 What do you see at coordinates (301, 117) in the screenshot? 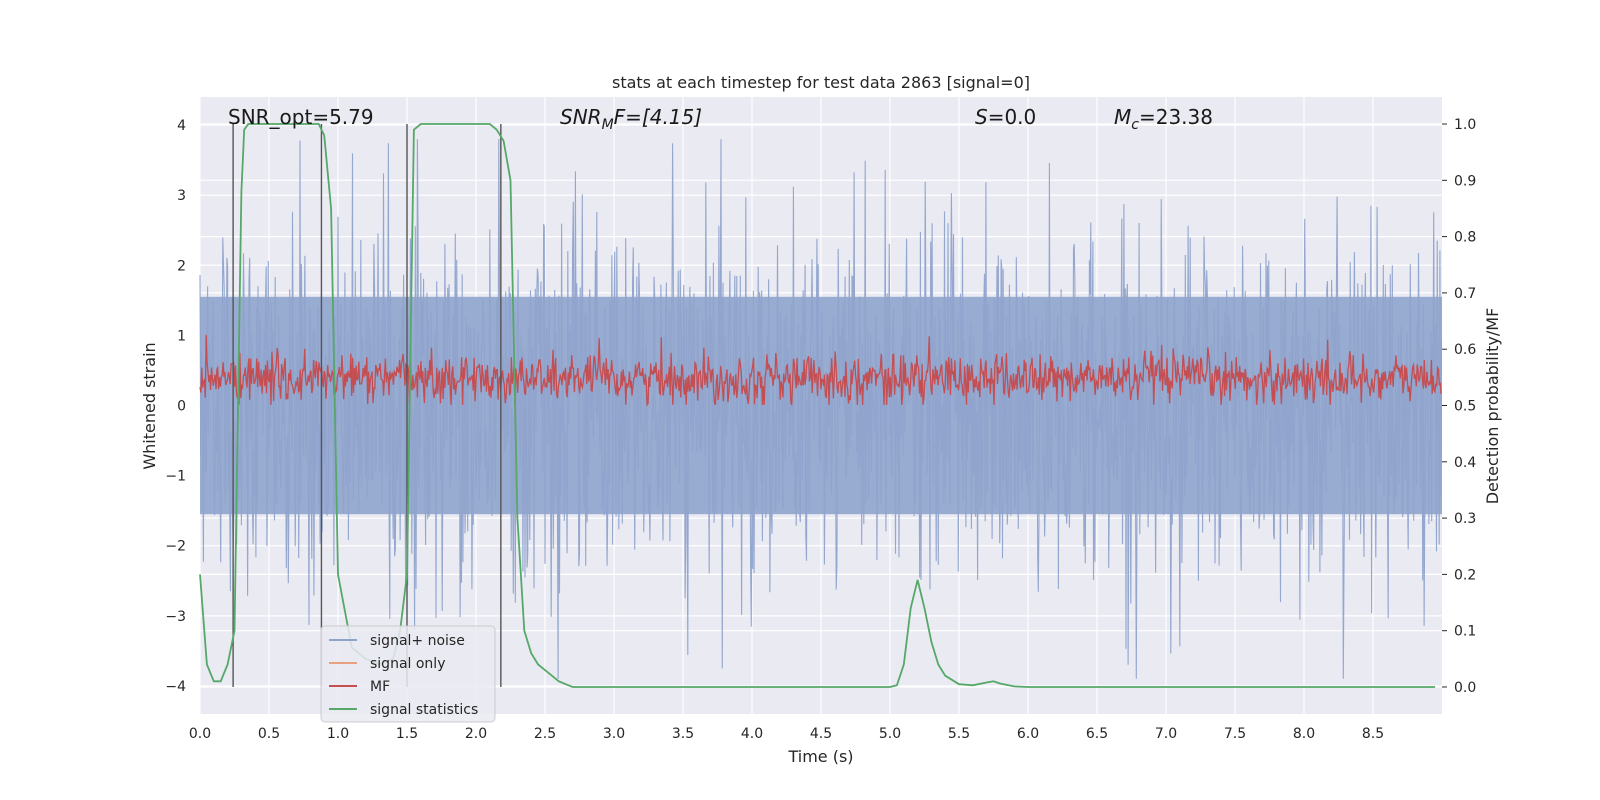
I see `snr-opt-annotation: SNR_opt=5.79` at bounding box center [301, 117].